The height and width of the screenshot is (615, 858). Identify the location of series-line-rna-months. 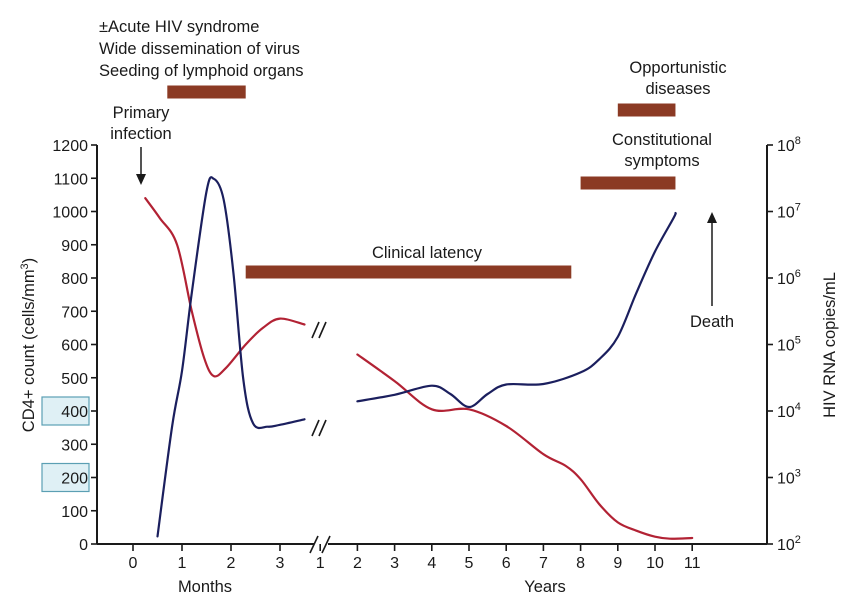
(231, 357).